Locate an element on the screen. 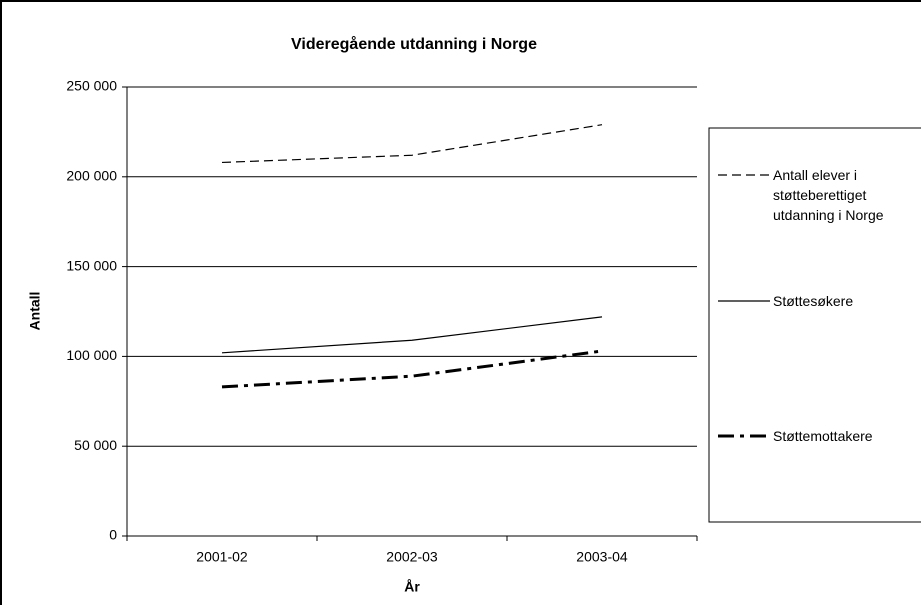  x-tick-label: 2003-04 is located at coordinates (602, 557).